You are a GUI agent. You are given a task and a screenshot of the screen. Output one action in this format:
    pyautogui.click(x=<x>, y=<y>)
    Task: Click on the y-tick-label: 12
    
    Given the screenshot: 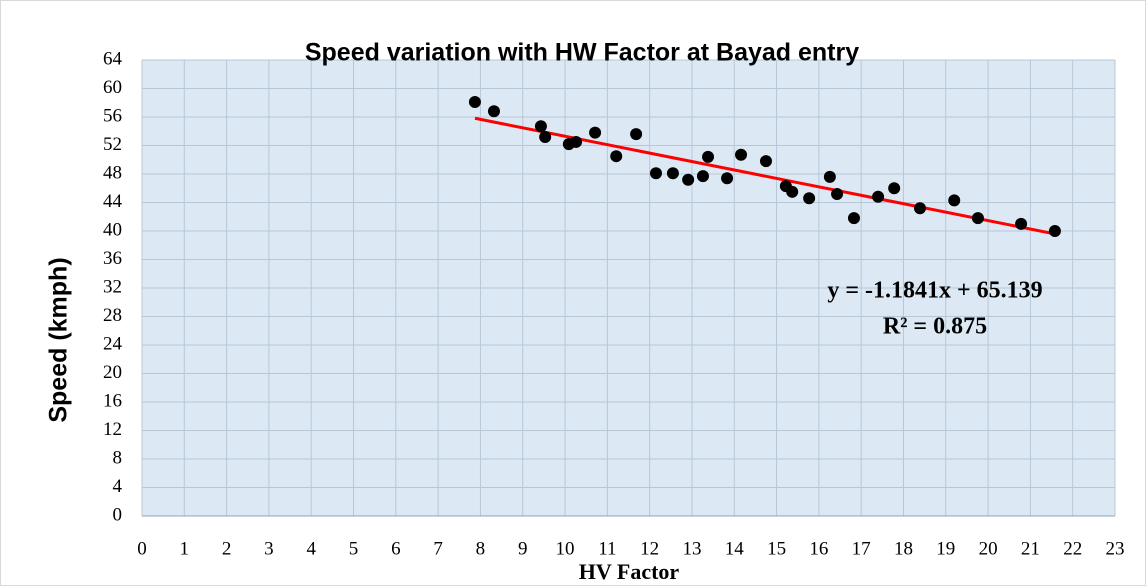 What is the action you would take?
    pyautogui.click(x=112, y=429)
    